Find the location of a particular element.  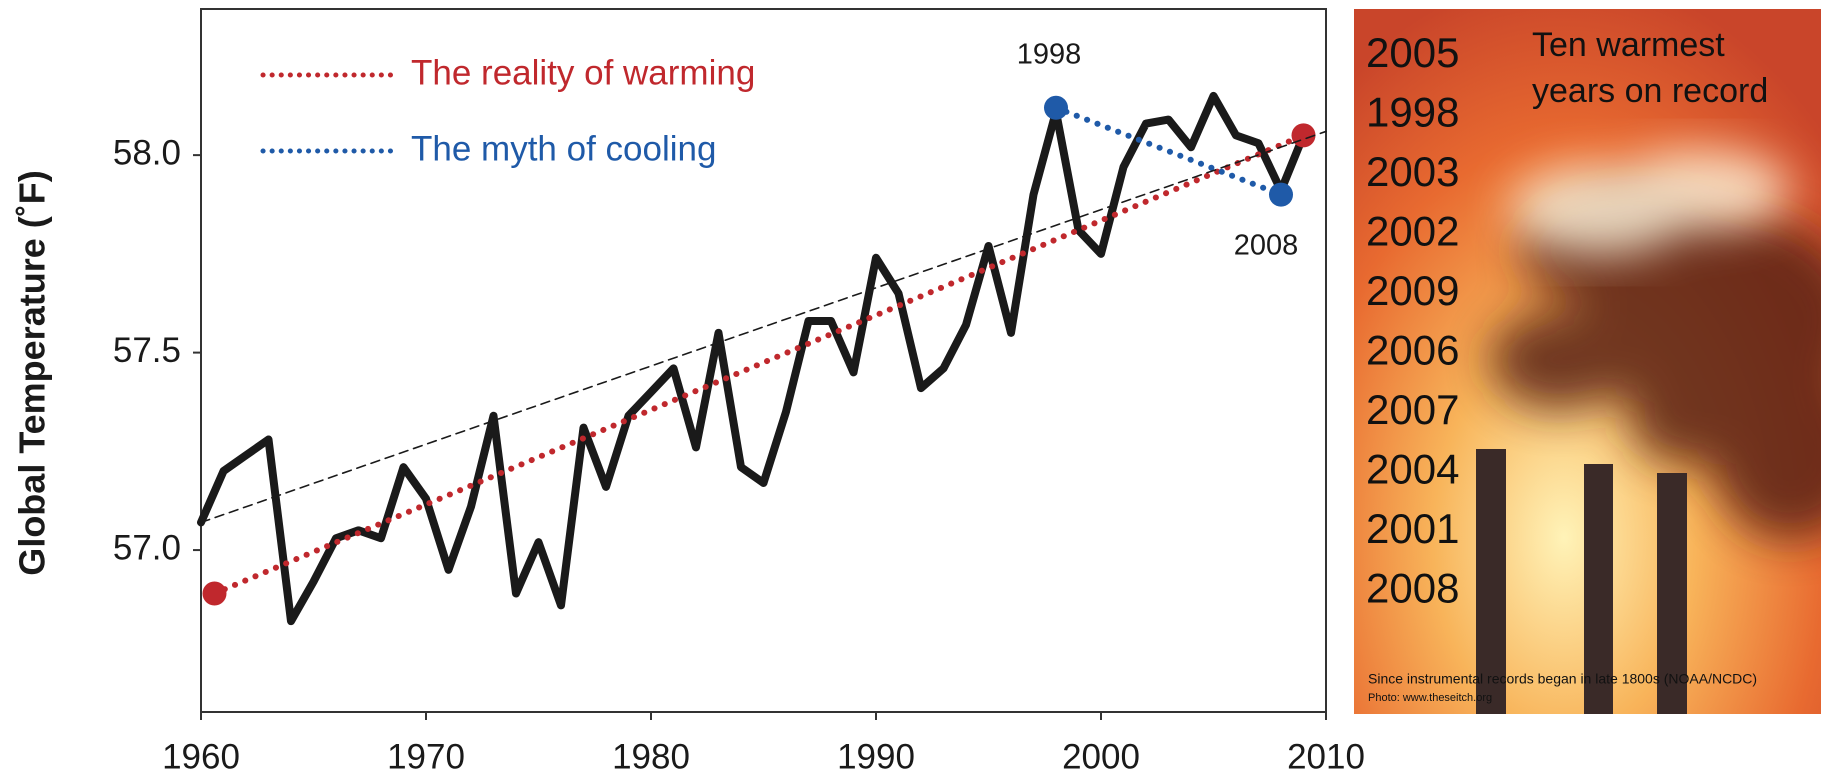

x-tick-label: 2000 is located at coordinates (1101, 756).